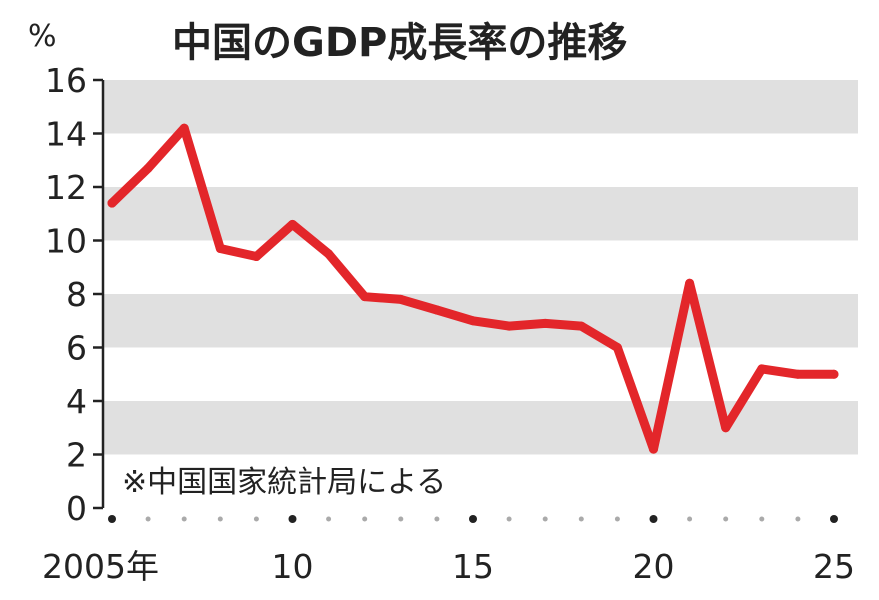 This screenshot has width=879, height=600. Describe the element at coordinates (76, 508) in the screenshot. I see `y-tick-label: 0` at that location.